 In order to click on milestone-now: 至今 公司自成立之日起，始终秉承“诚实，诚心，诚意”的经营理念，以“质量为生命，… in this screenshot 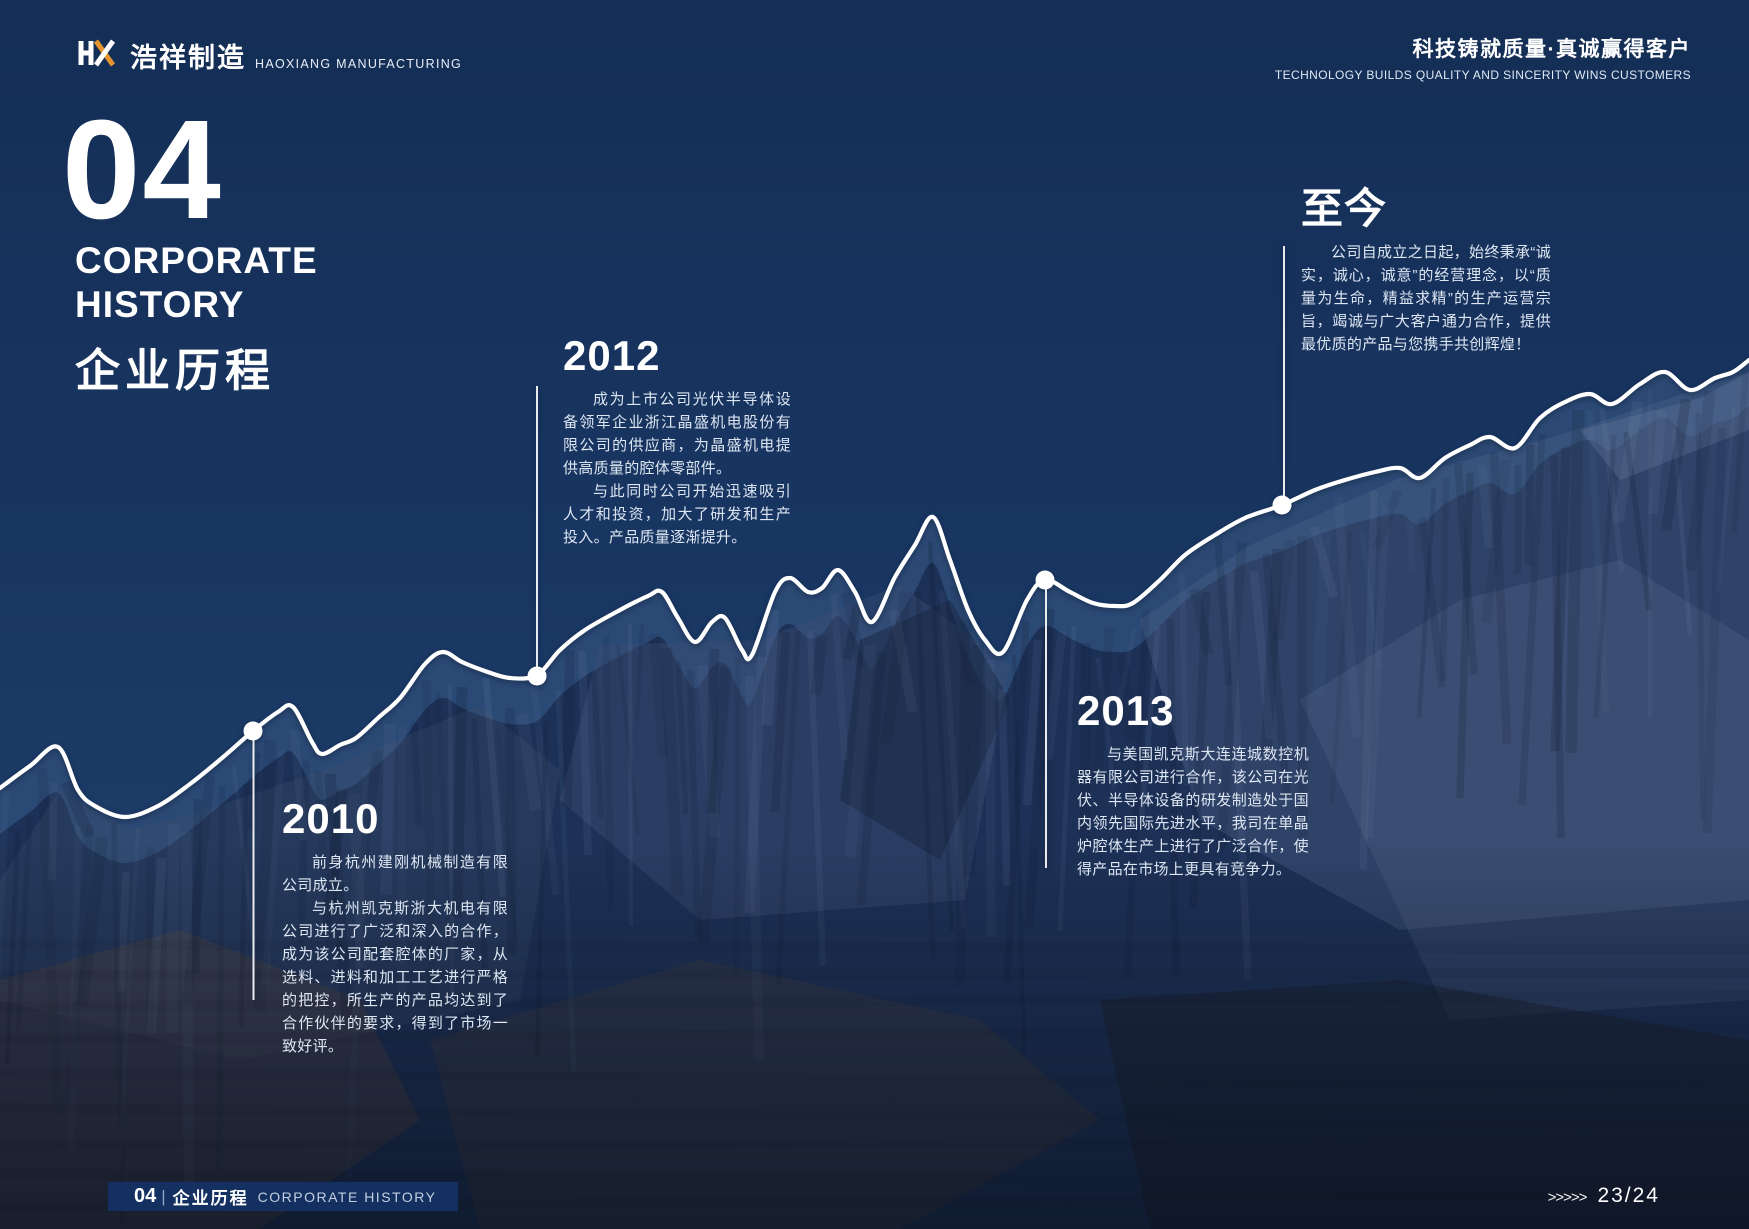, I will do `click(1426, 272)`.